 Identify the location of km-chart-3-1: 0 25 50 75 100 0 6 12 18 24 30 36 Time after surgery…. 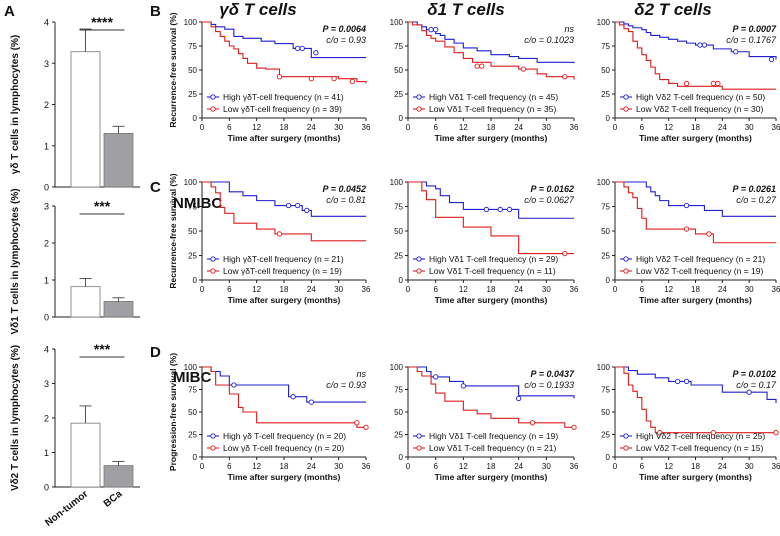
(269, 417).